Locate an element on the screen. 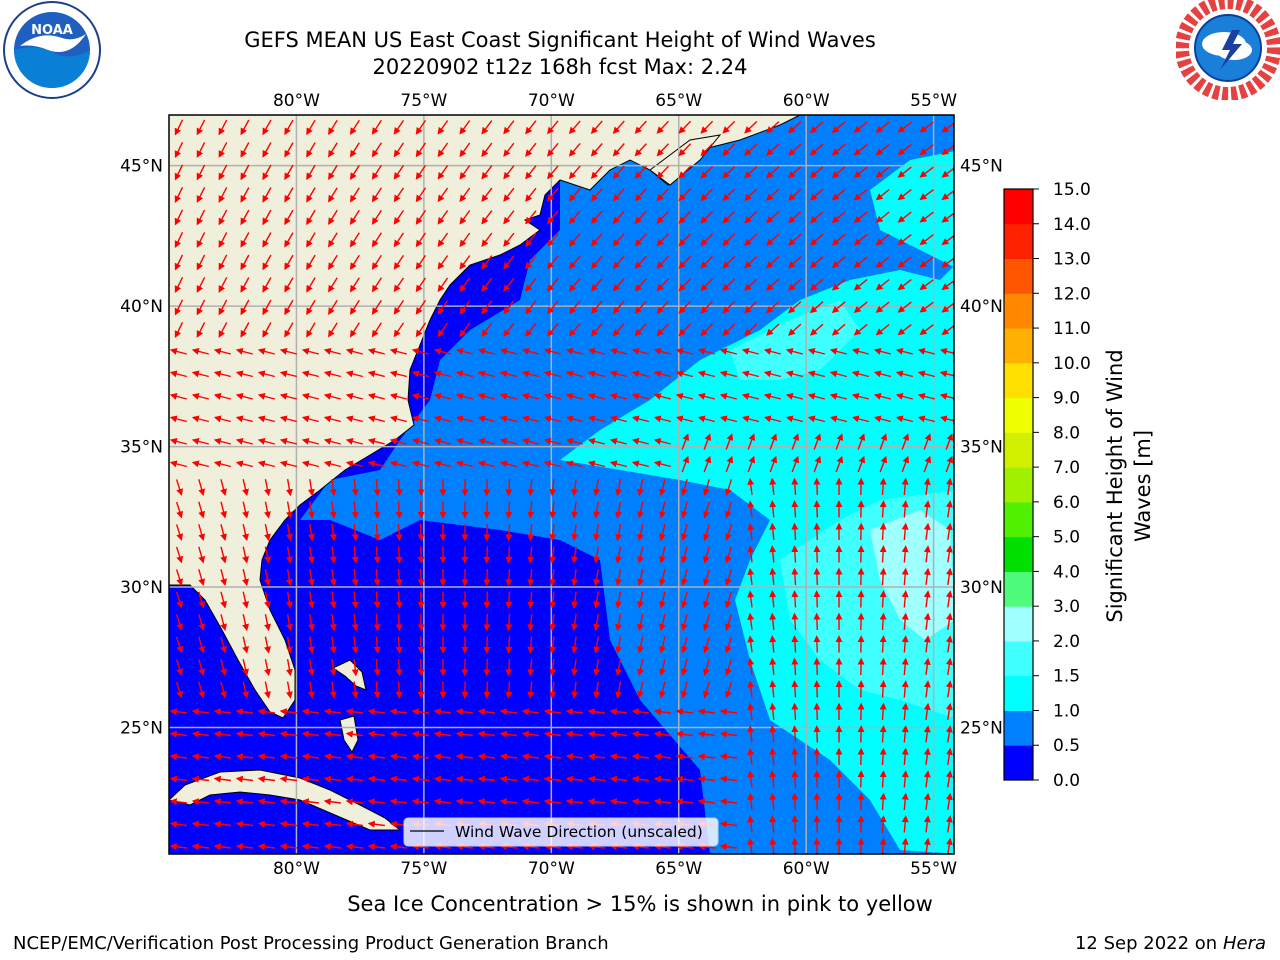  colorbar-swatch is located at coordinates (1018, 519).